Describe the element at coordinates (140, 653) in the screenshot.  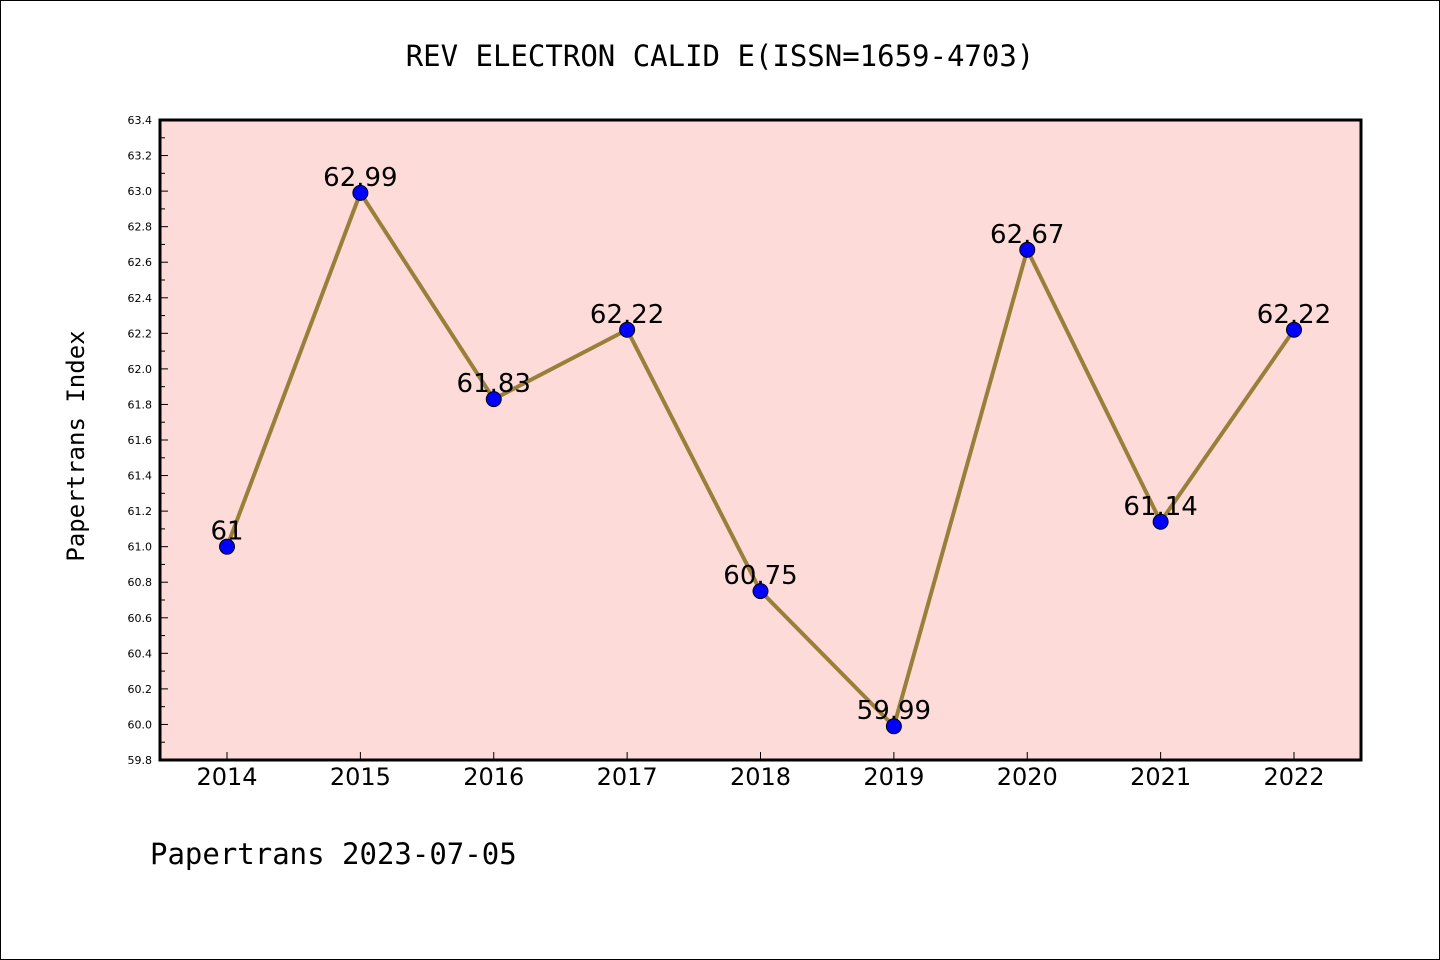
I see `y-tick-label: 60.4` at that location.